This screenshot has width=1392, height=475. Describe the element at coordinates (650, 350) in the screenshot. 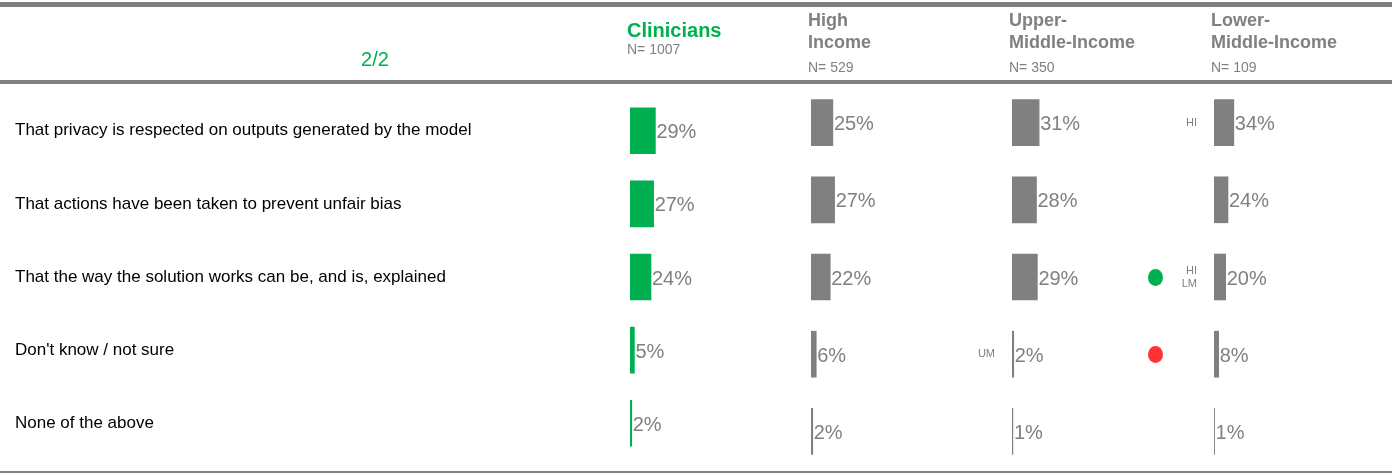

I see `data-label: 5%` at that location.